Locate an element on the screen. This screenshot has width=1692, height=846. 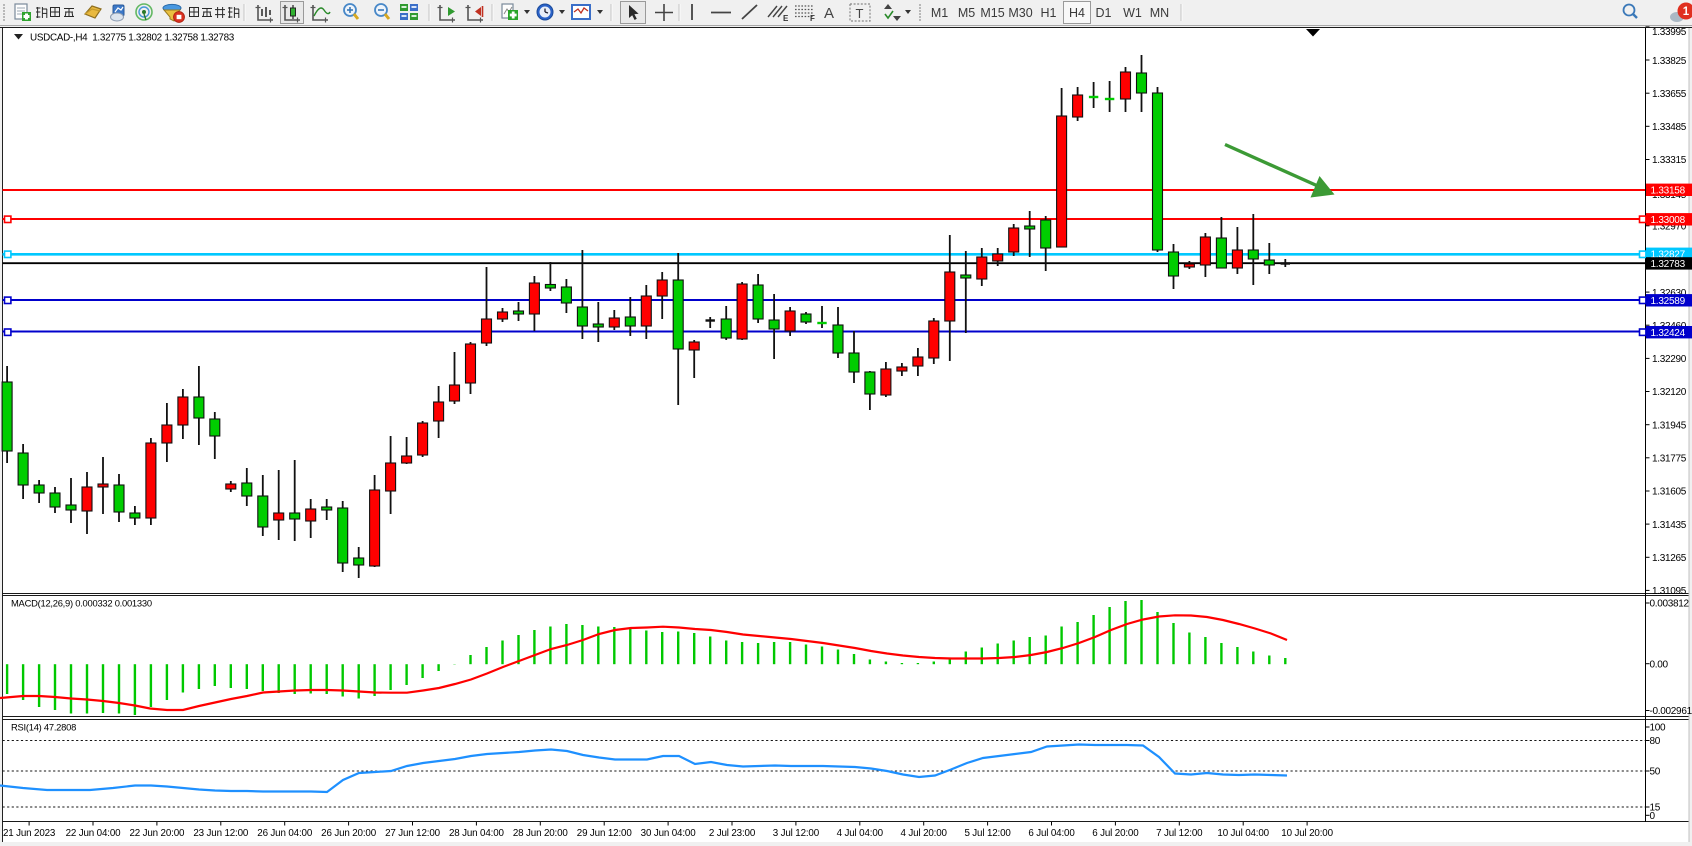
svg-text: 1.32589 is located at coordinates (1668, 301).